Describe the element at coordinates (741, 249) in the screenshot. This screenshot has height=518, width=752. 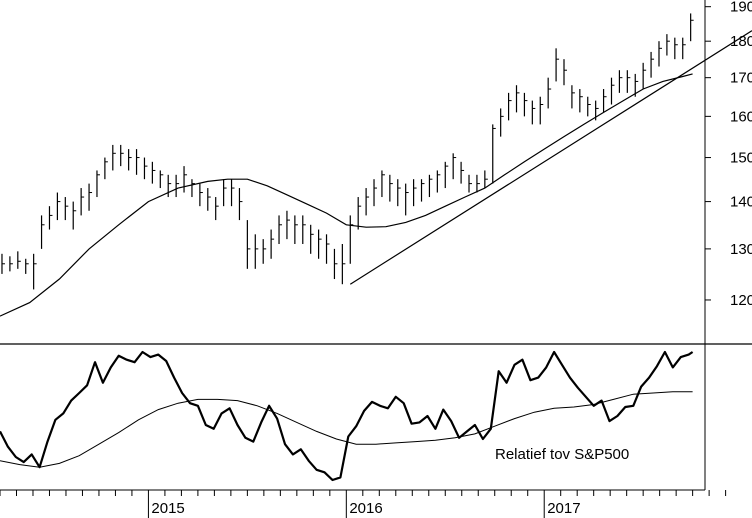
I see `price-tick-label: 130` at that location.